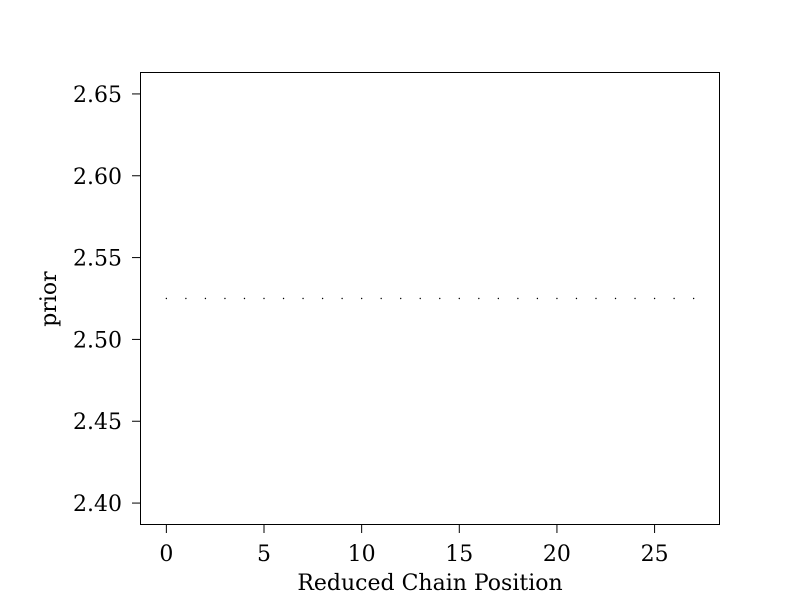 The width and height of the screenshot is (800, 600). I want to click on x-tick-label: 20, so click(557, 554).